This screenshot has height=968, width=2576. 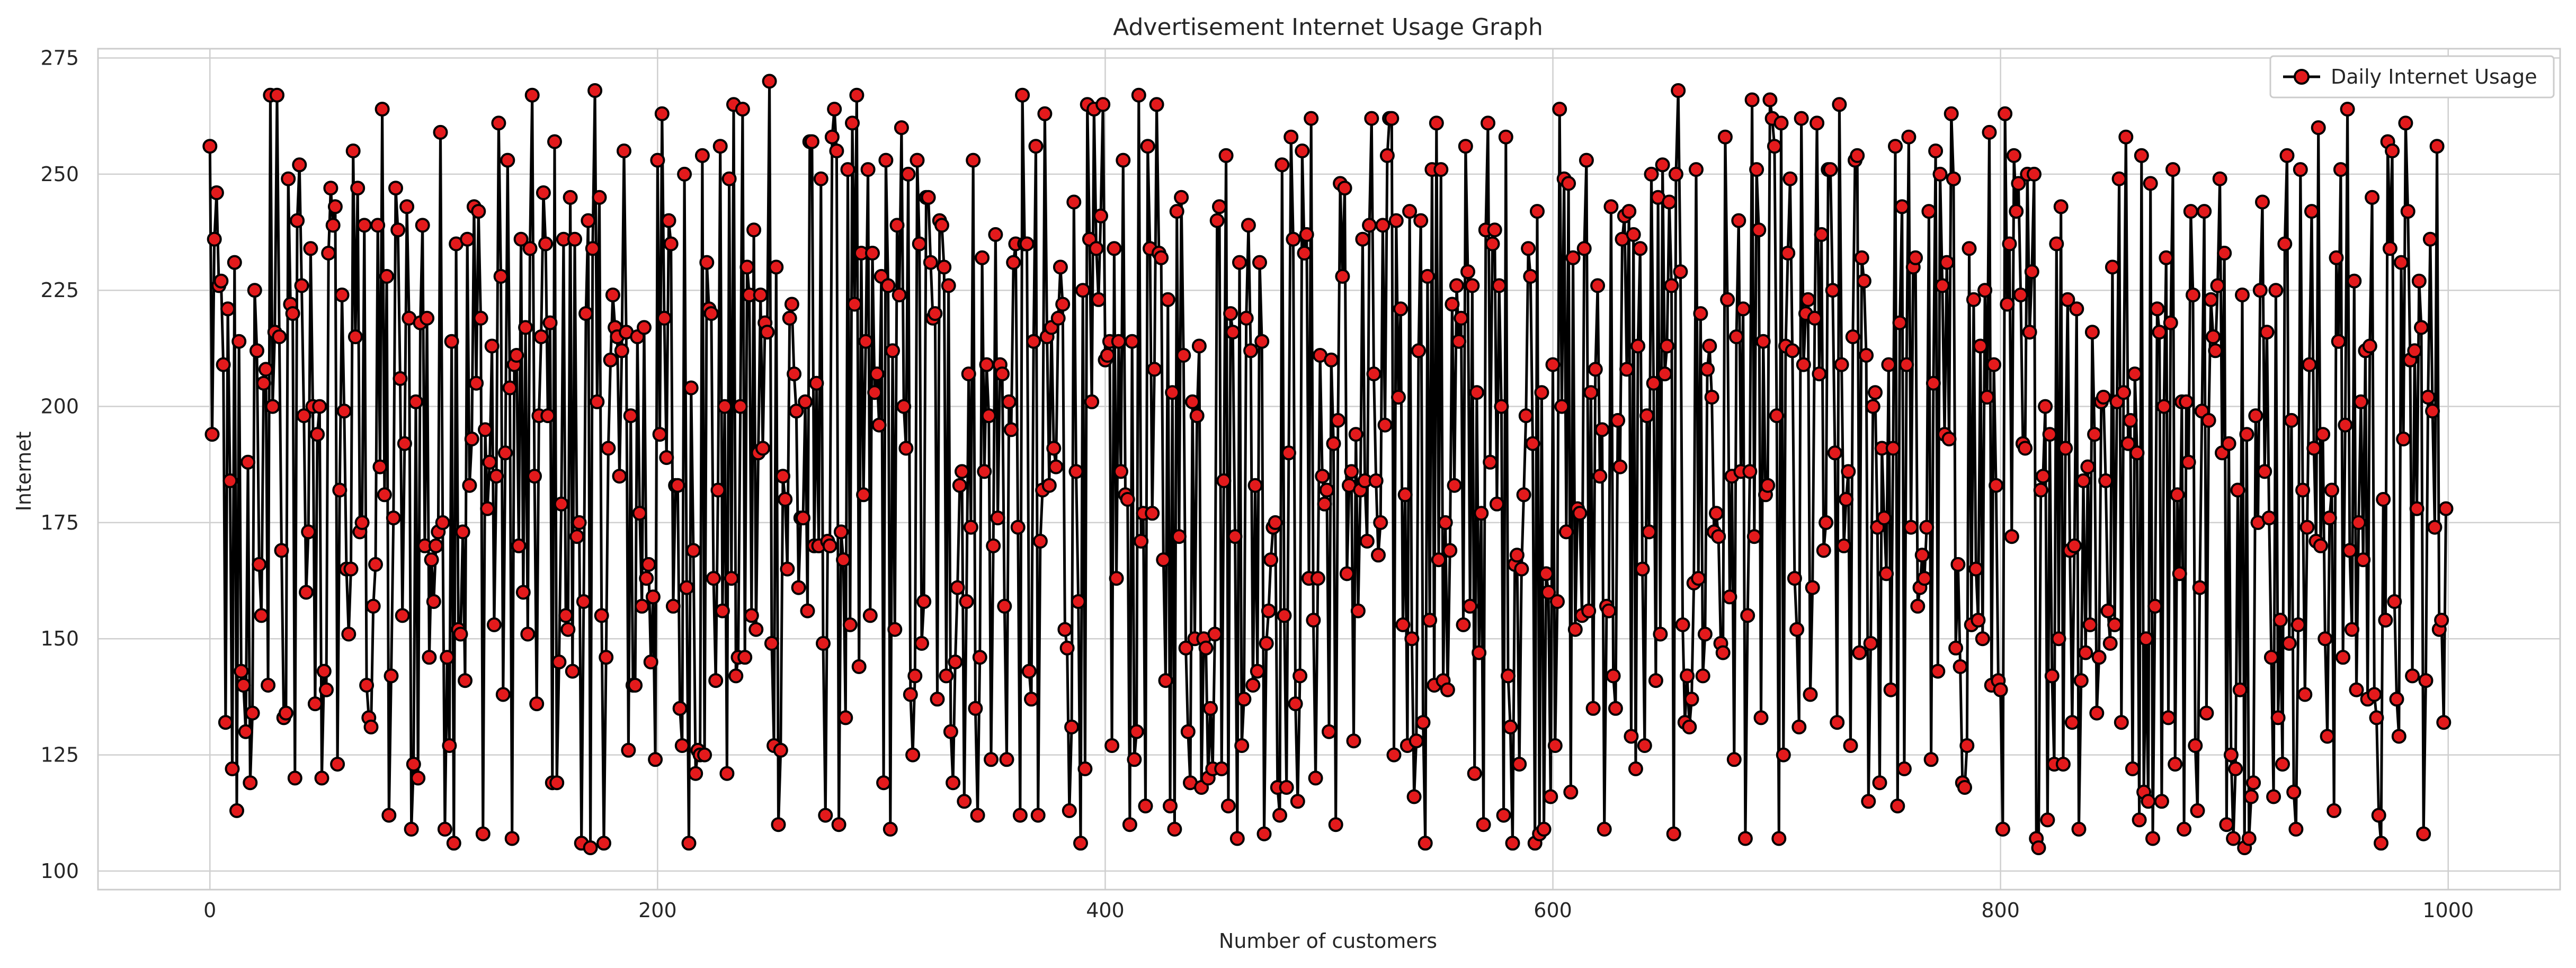 I want to click on x-axis-label: Number of customers, so click(x=1328, y=941).